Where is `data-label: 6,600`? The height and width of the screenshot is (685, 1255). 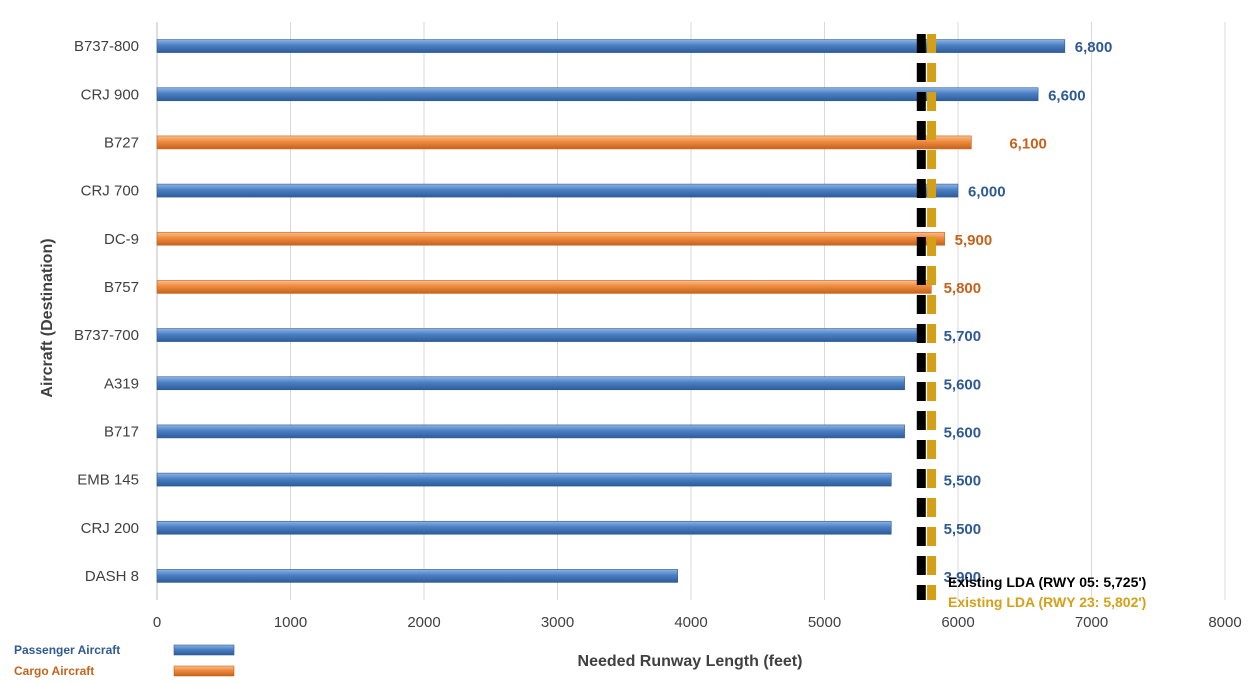 data-label: 6,600 is located at coordinates (1067, 95).